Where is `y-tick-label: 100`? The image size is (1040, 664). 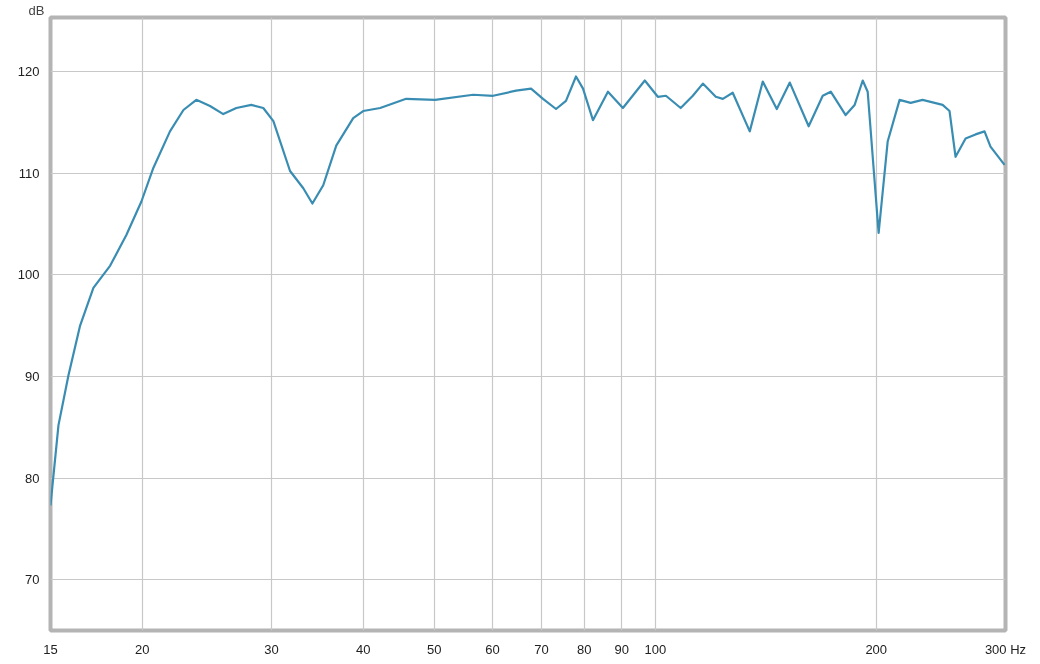 y-tick-label: 100 is located at coordinates (28, 275).